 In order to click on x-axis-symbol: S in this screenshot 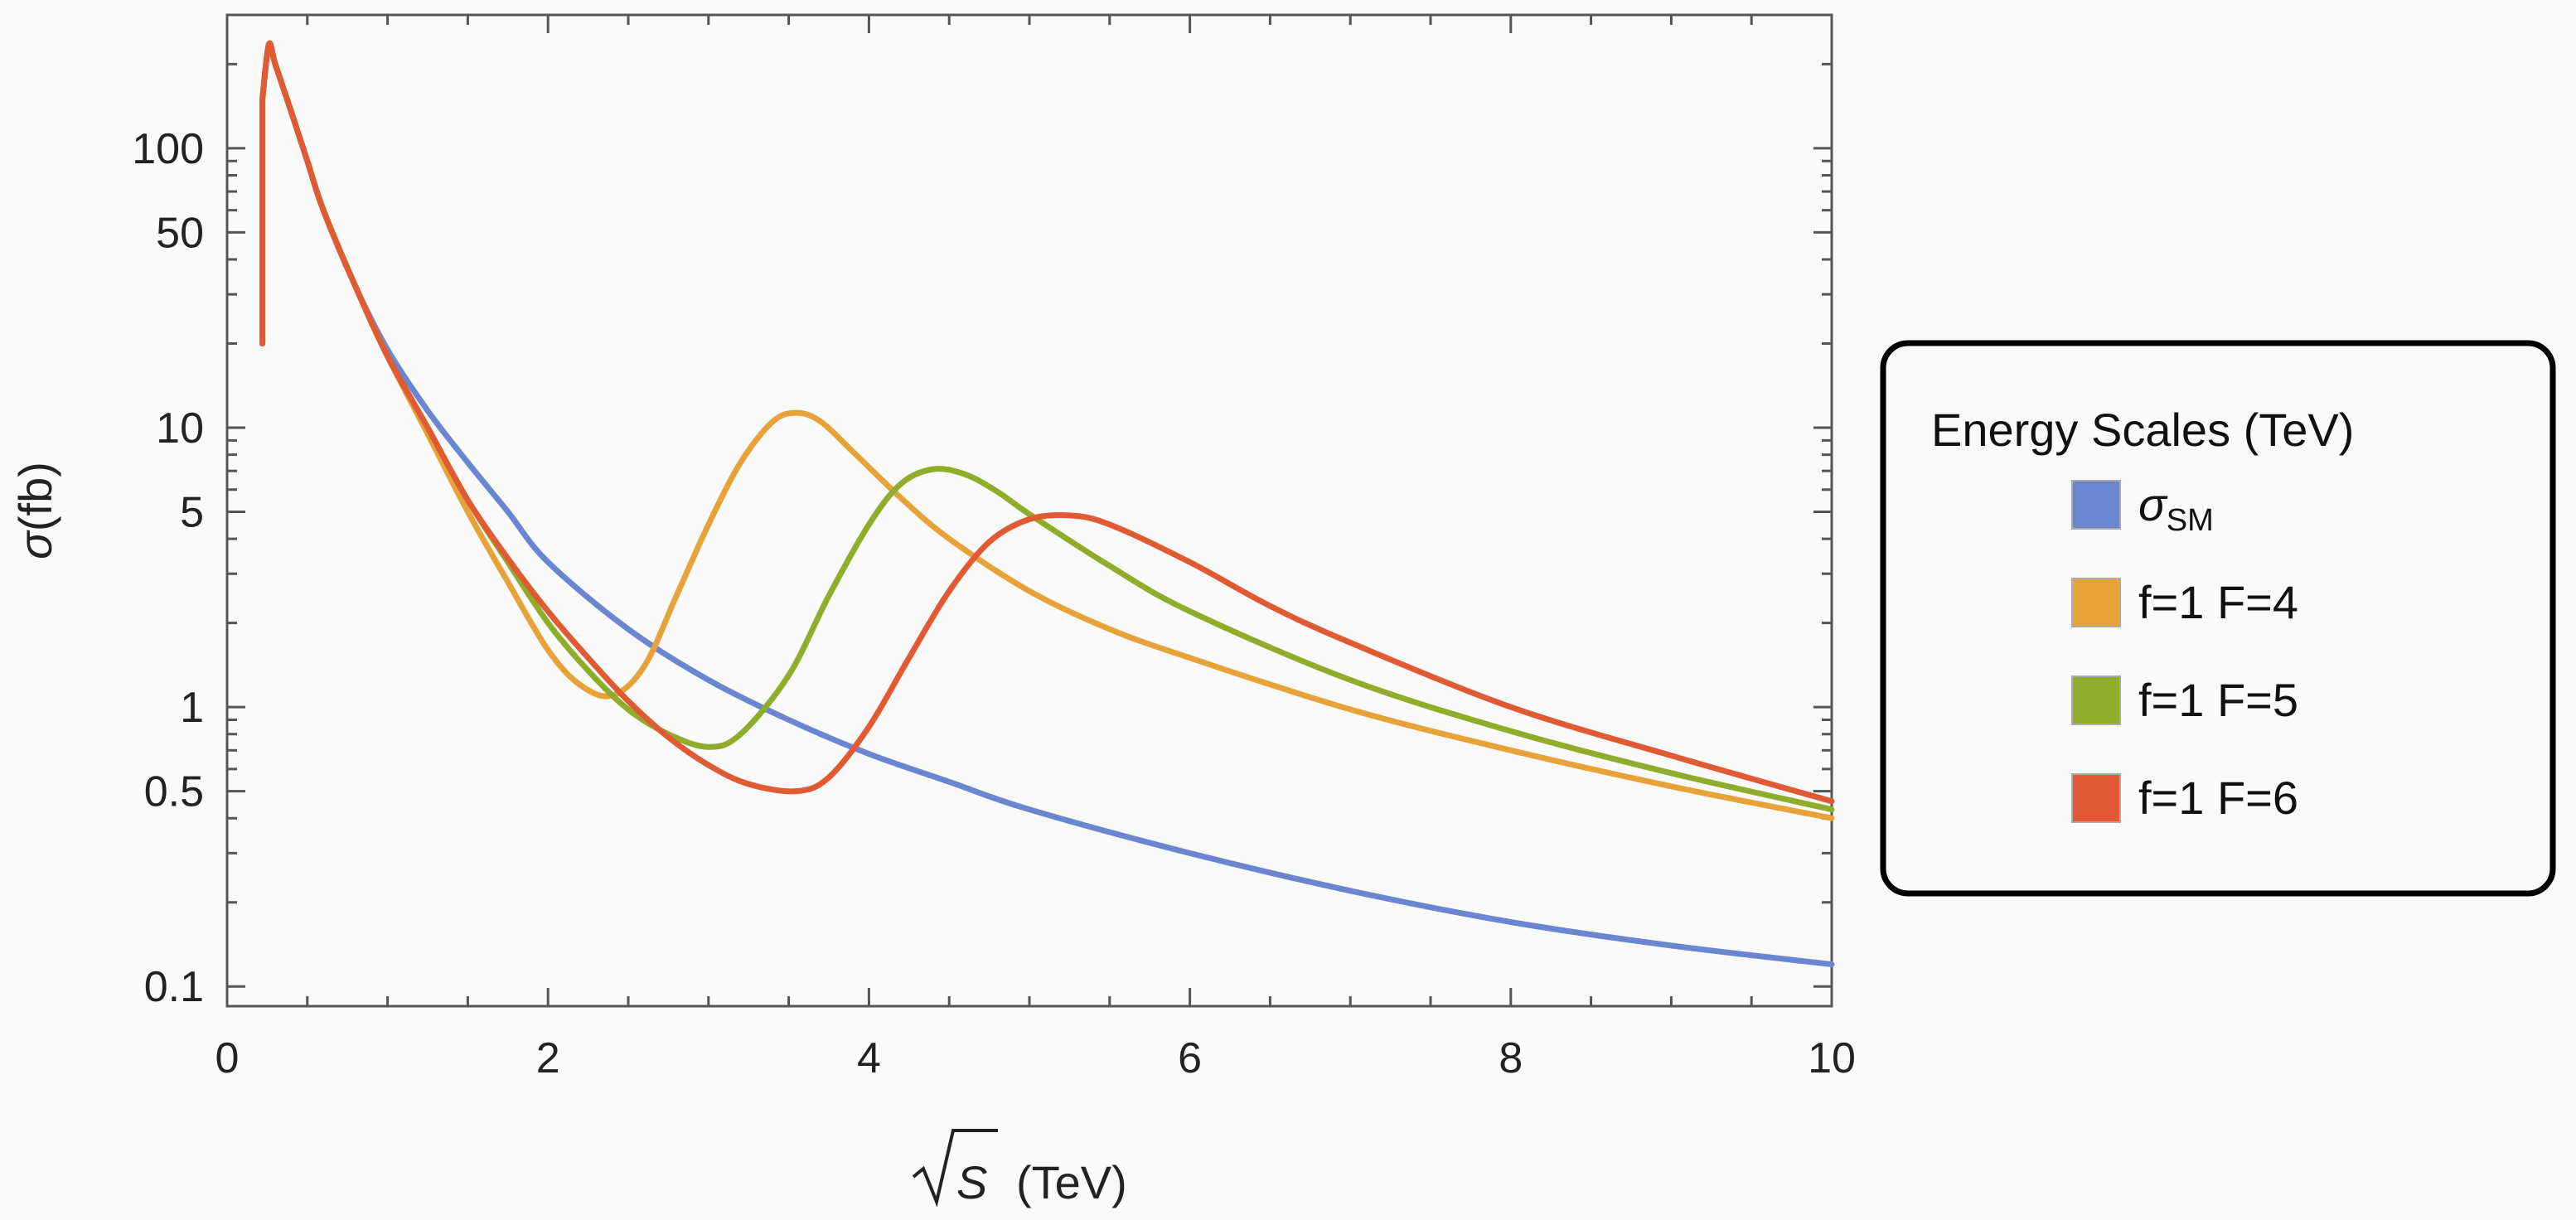, I will do `click(971, 1182)`.